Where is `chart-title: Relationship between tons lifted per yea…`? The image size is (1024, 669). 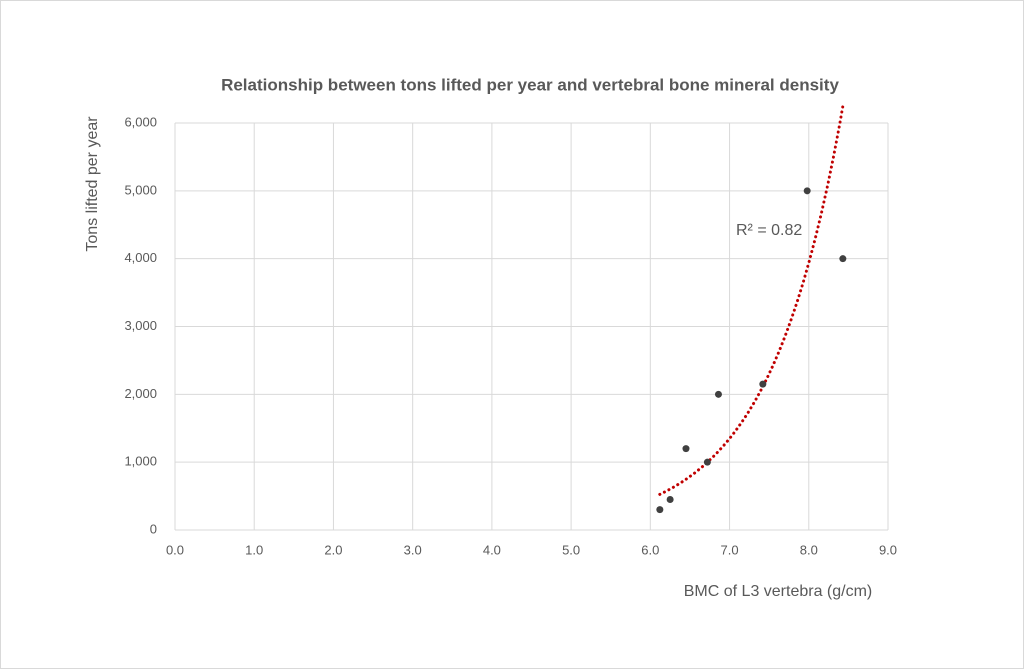 chart-title: Relationship between tons lifted per yea… is located at coordinates (530, 84).